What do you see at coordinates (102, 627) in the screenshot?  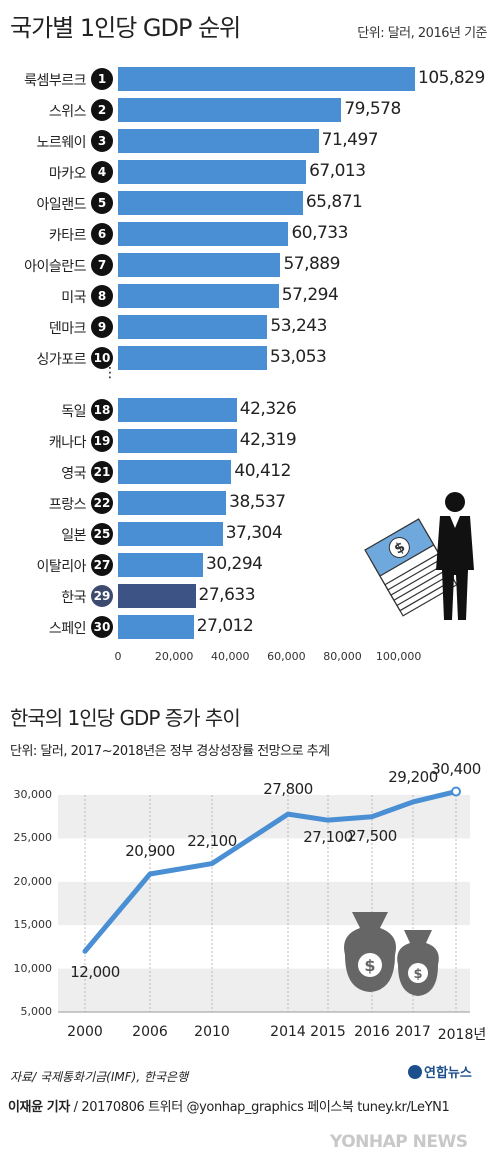 I see `rank-badge: 30` at bounding box center [102, 627].